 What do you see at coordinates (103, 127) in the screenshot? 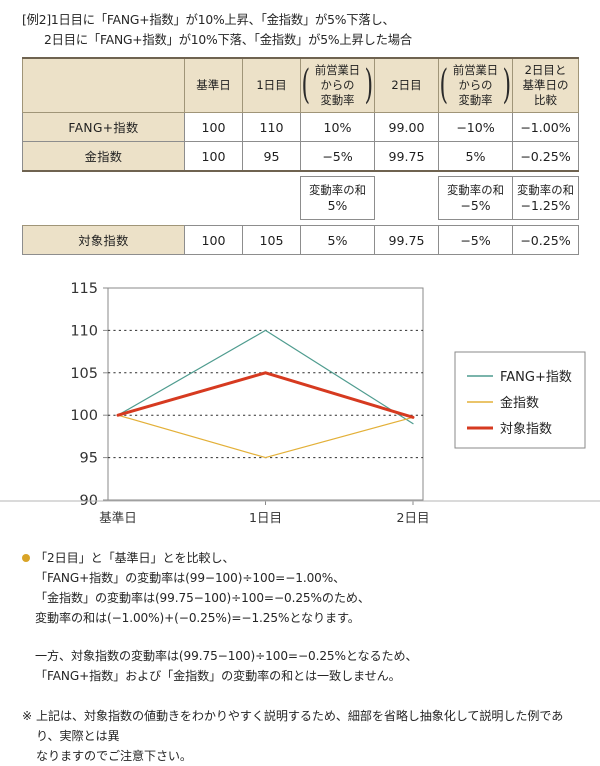
I see `row-label-fang-plus: FANG+指数` at bounding box center [103, 127].